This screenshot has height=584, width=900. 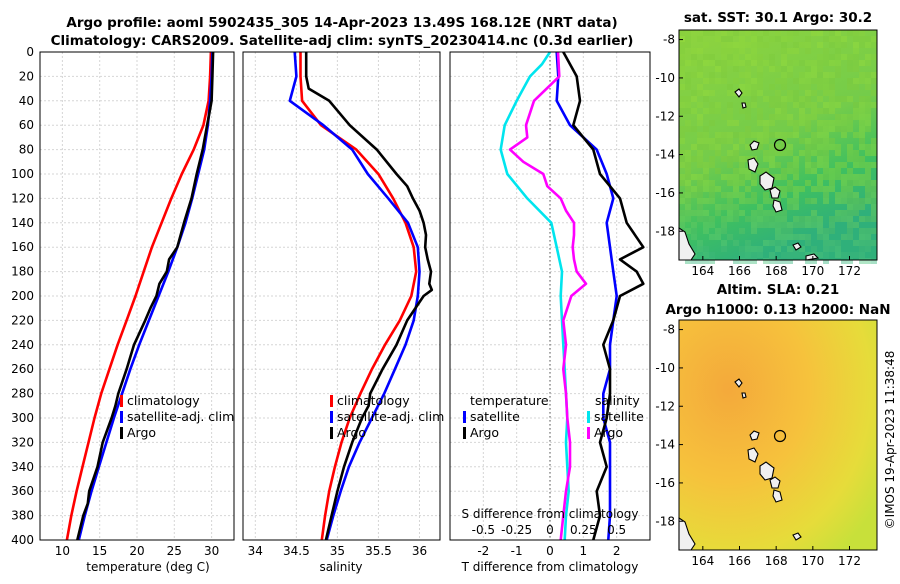 What do you see at coordinates (617, 551) in the screenshot?
I see `x-tick-label: 2` at bounding box center [617, 551].